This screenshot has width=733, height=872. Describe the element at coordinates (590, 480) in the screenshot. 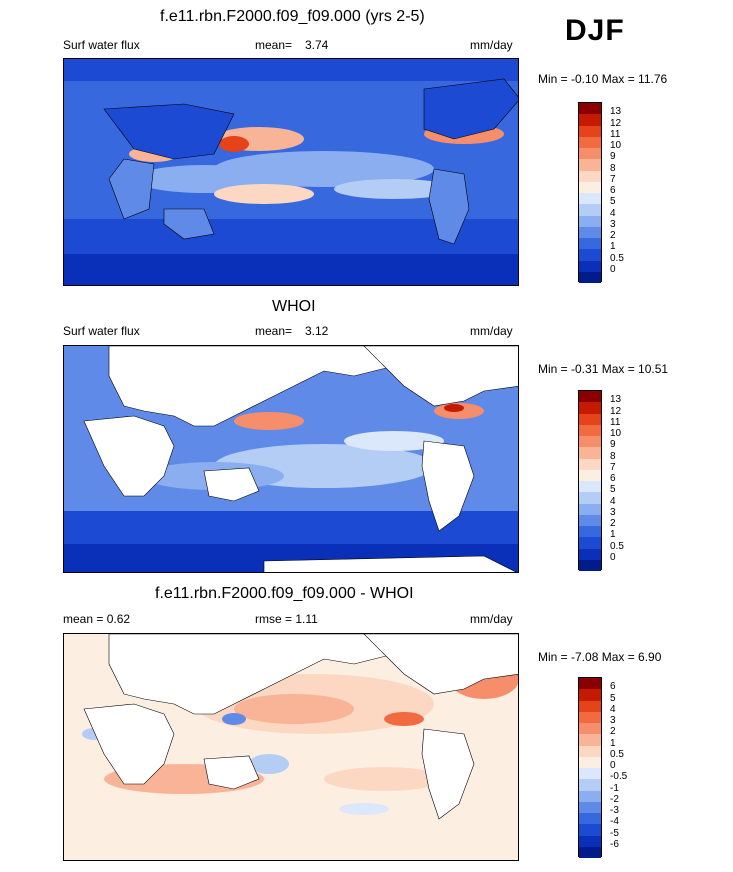

I see `panel2-colorbar` at that location.